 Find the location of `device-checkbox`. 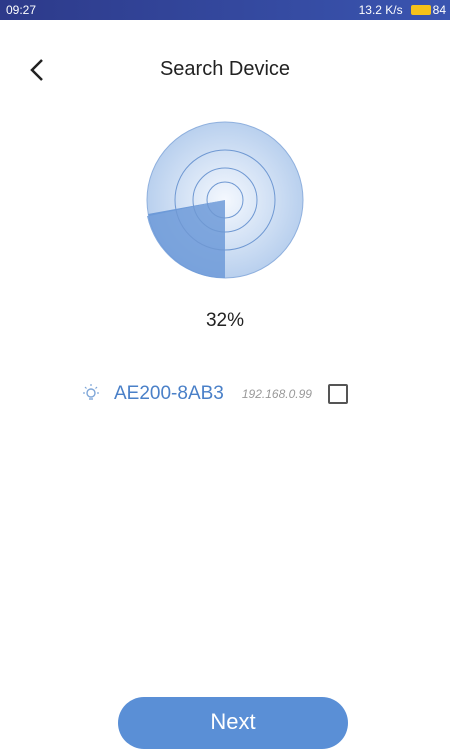

device-checkbox is located at coordinates (337, 394).